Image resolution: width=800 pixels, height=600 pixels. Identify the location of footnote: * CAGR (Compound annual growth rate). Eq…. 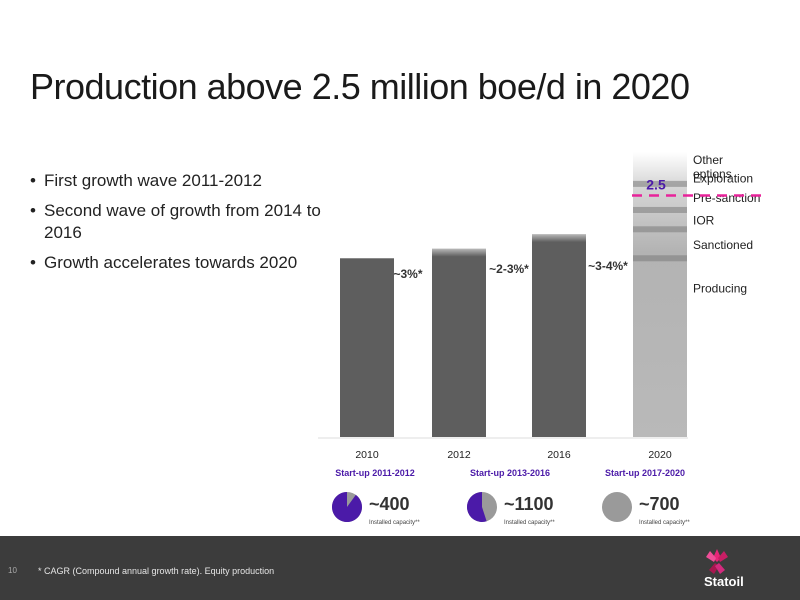
(156, 571).